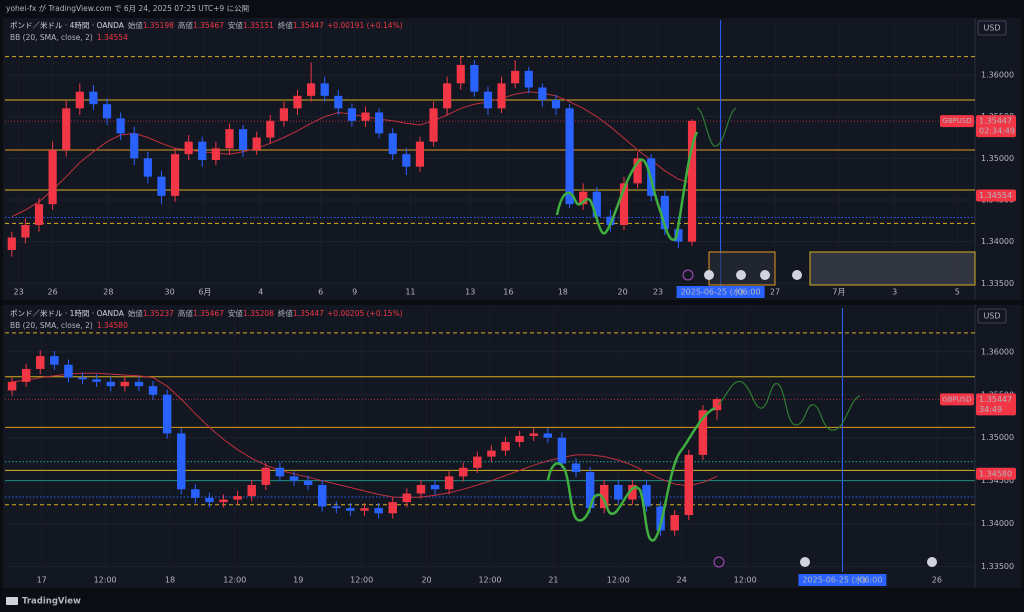  What do you see at coordinates (108, 292) in the screenshot?
I see `x-tick-label: 28` at bounding box center [108, 292].